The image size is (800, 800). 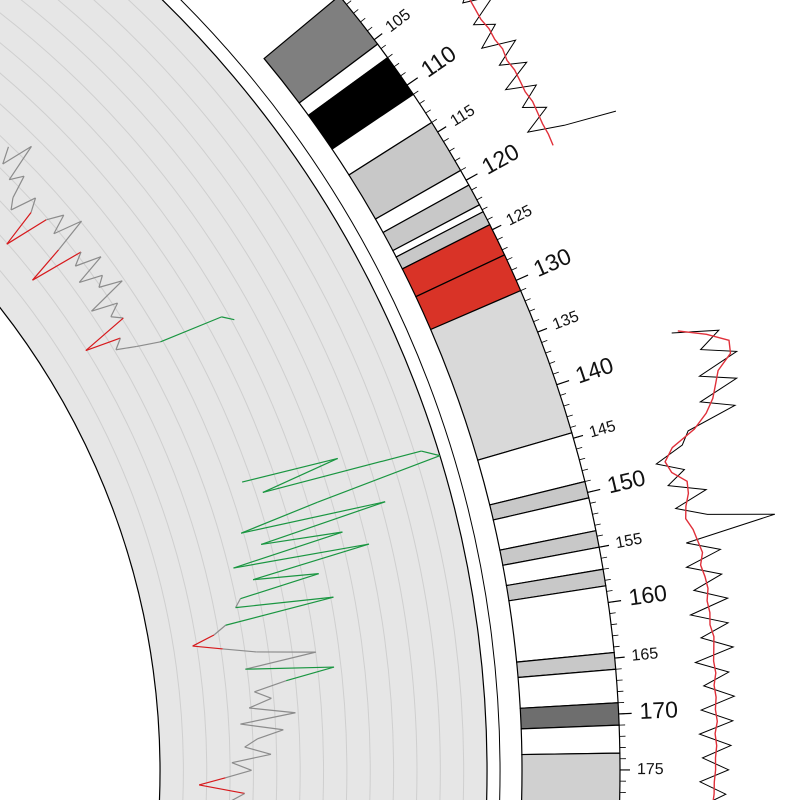 What do you see at coordinates (398, 21) in the screenshot?
I see `tick-label: 105` at bounding box center [398, 21].